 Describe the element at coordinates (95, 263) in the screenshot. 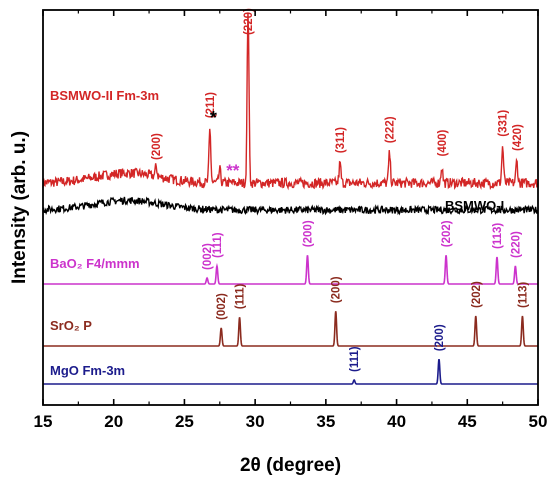

I see `series-bao2-f4-mmm-label: BaO₂ F4/mmm` at that location.